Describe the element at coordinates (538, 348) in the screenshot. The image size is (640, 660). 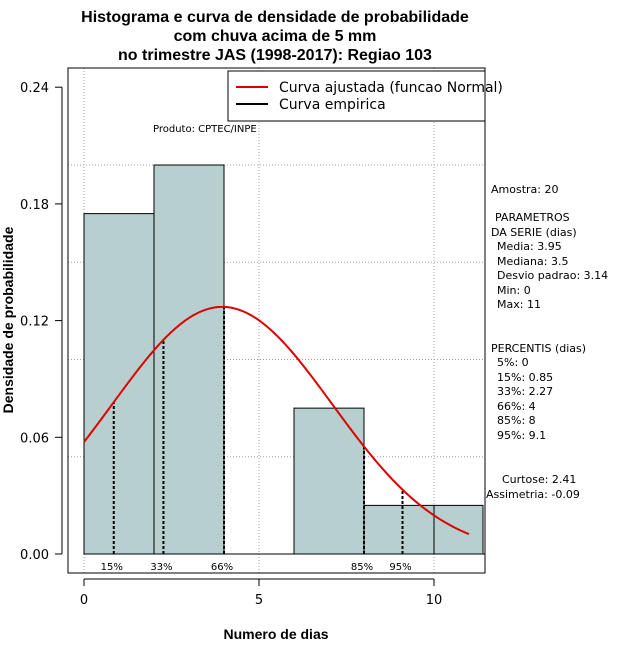
I see `stat-percentis-title: PERCENTIS (dias)` at that location.